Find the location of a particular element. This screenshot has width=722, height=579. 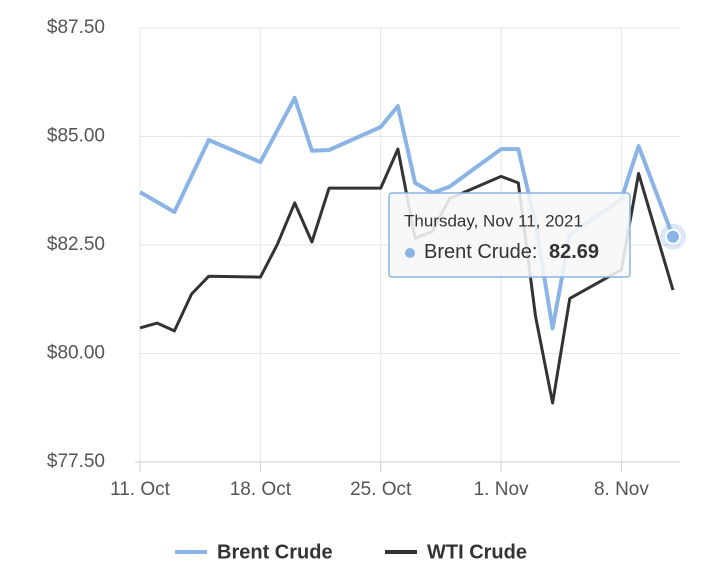

x-tick-label: 11. Oct is located at coordinates (140, 489).